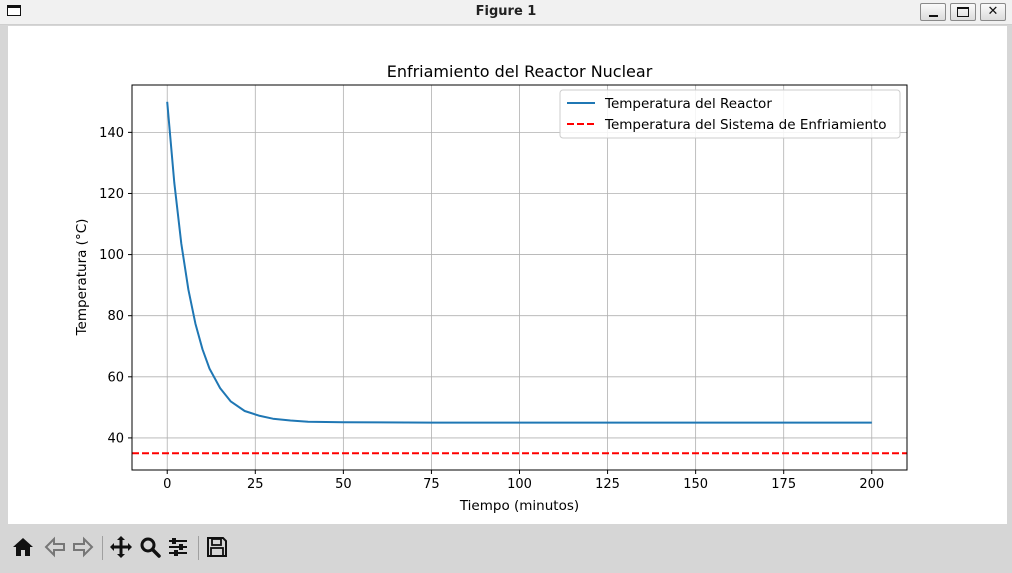 The height and width of the screenshot is (573, 1012). Describe the element at coordinates (111, 255) in the screenshot. I see `y-tick-label: 100` at that location.